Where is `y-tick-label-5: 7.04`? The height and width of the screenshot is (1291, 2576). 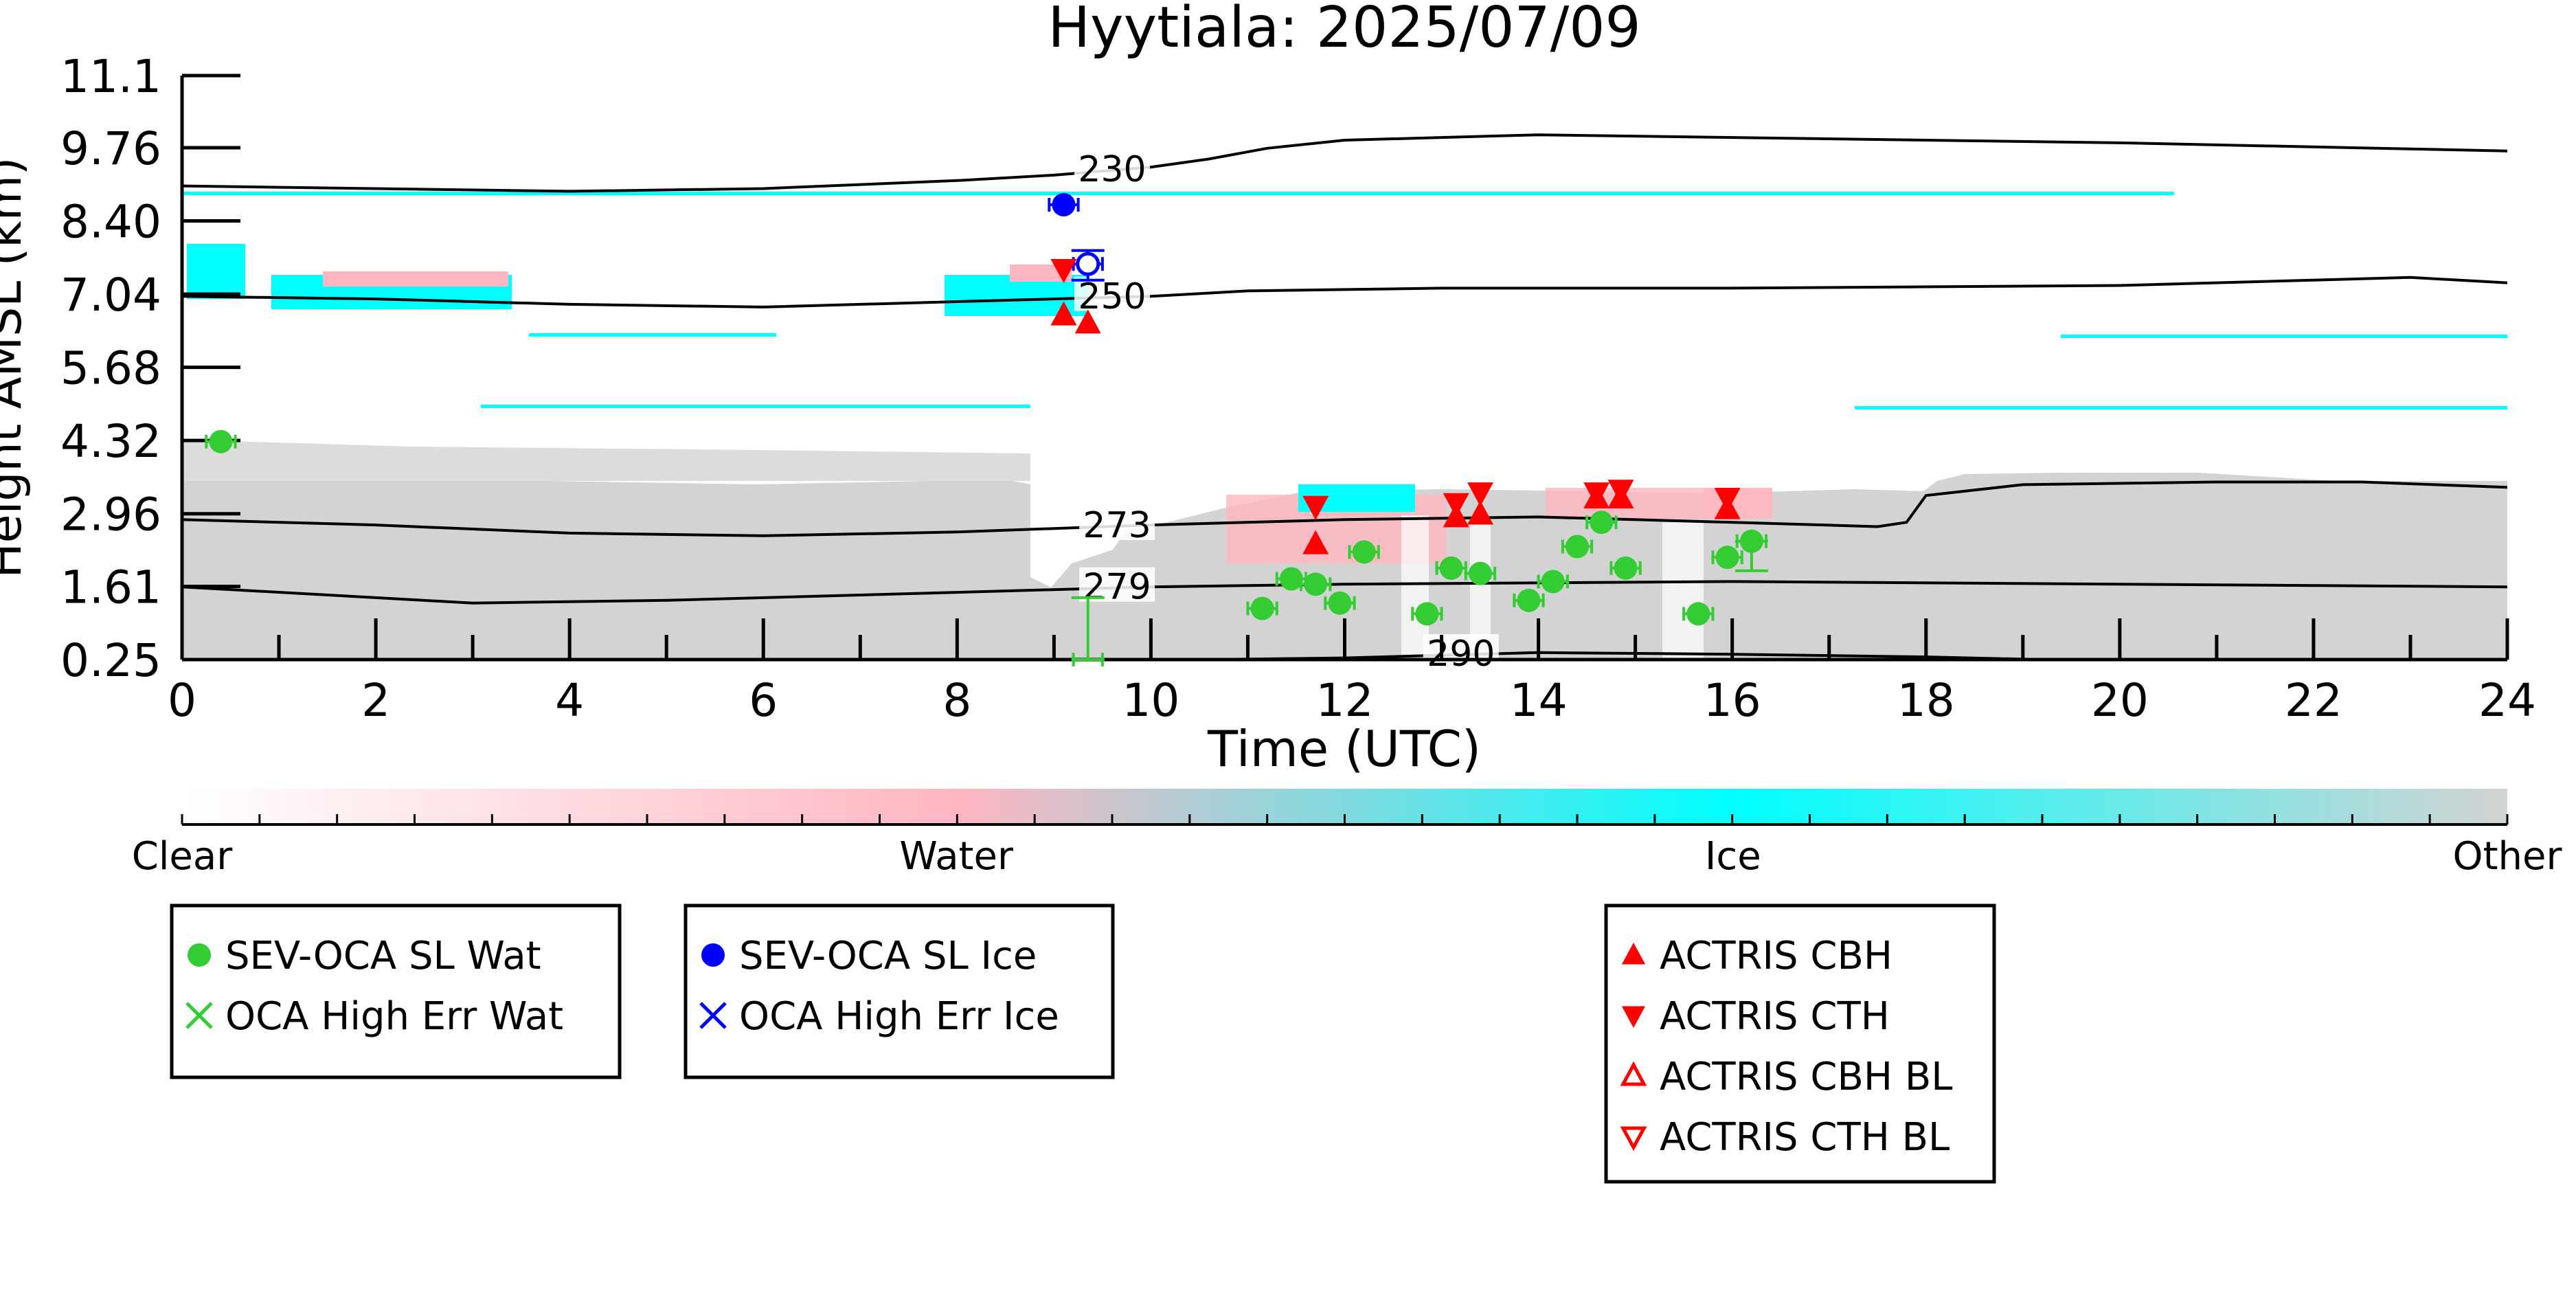 y-tick-label-5: 7.04 is located at coordinates (110, 295).